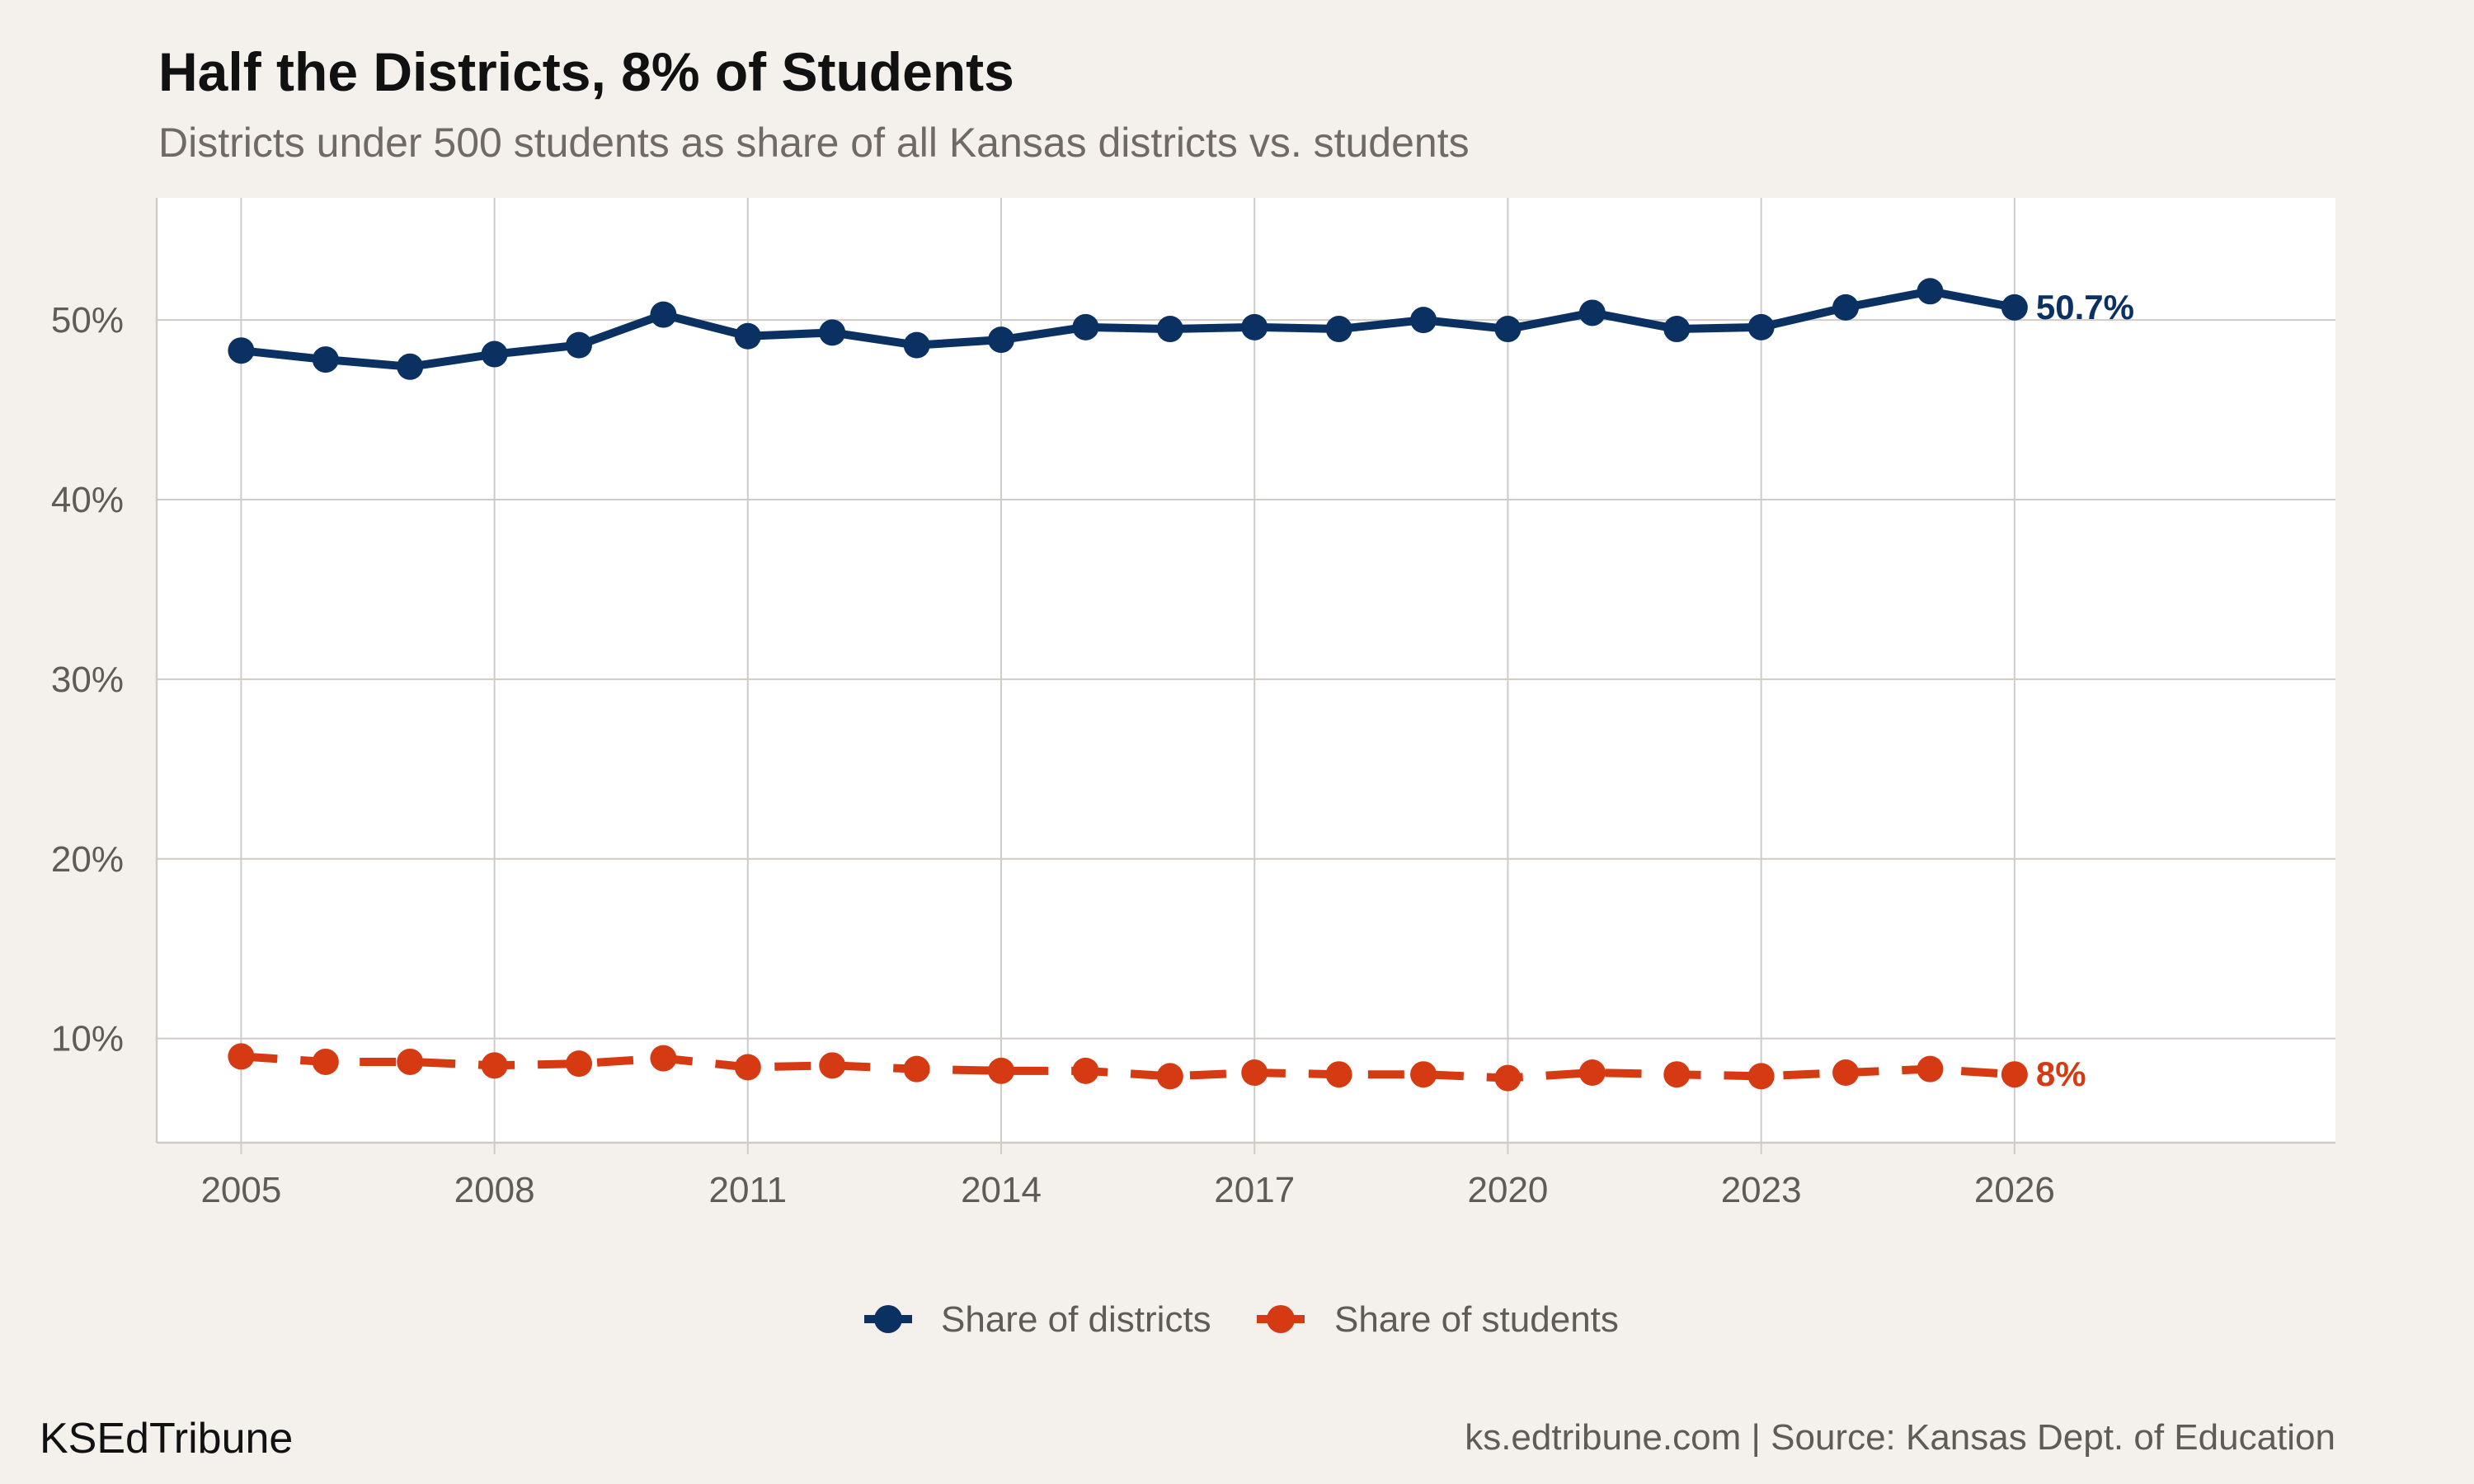 This screenshot has width=2474, height=1484. Describe the element at coordinates (2014, 1190) in the screenshot. I see `x-tick-label: 2026` at that location.